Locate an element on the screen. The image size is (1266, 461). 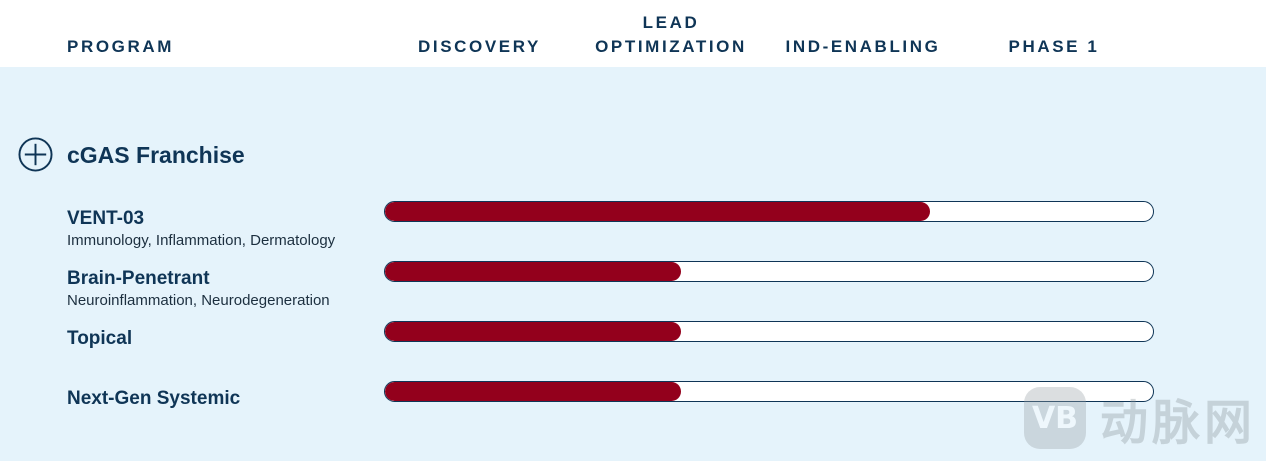
header-stage-ind-enabling: IND-ENABLING is located at coordinates (863, 47).